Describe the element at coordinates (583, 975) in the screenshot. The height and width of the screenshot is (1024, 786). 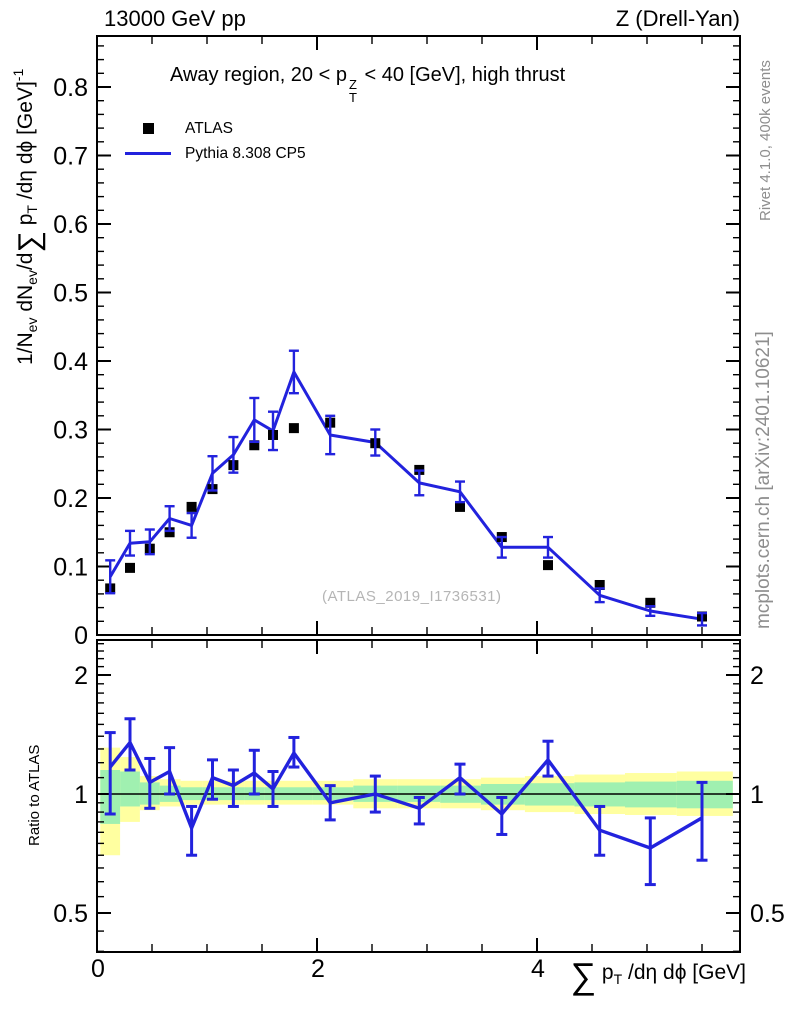
I see `sum-icon-x: ∑` at that location.